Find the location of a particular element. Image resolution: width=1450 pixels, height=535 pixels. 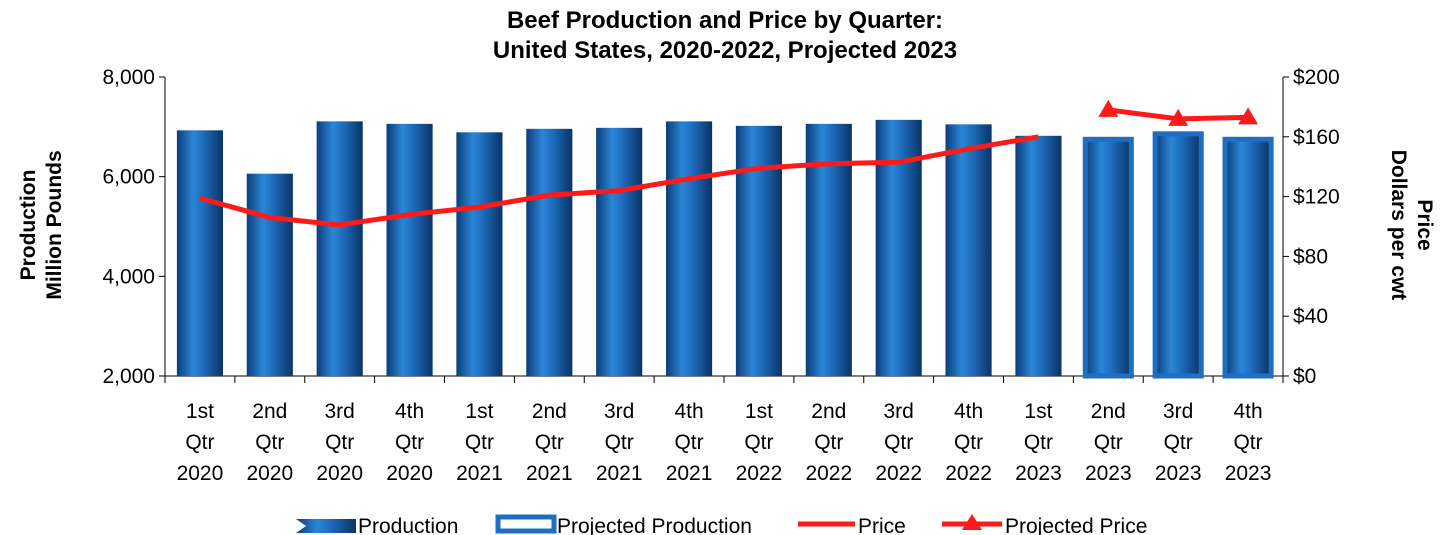

legend-label-projected-price: Projected Price is located at coordinates (1076, 525).